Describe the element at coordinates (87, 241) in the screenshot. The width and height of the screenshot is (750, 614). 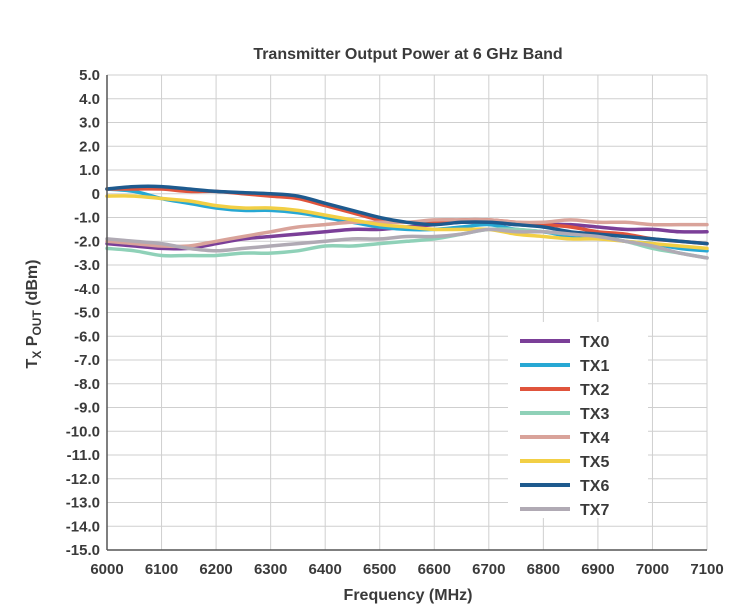
I see `y-tick-label: -2.0` at that location.